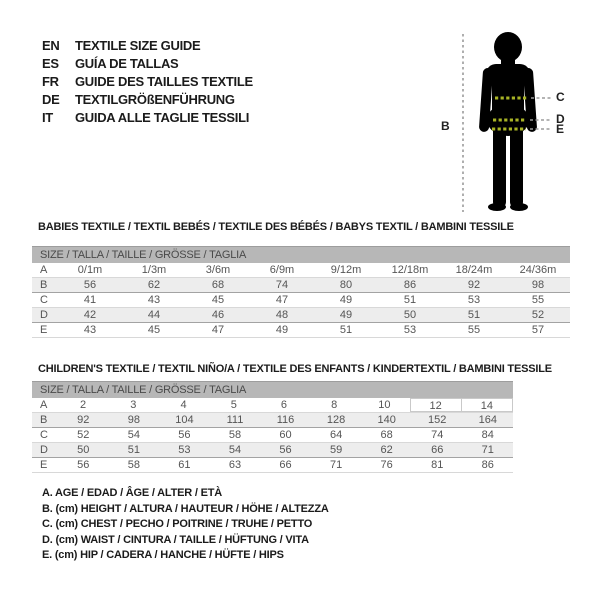  What do you see at coordinates (285, 420) in the screenshot?
I see `table-cell: 116` at bounding box center [285, 420].